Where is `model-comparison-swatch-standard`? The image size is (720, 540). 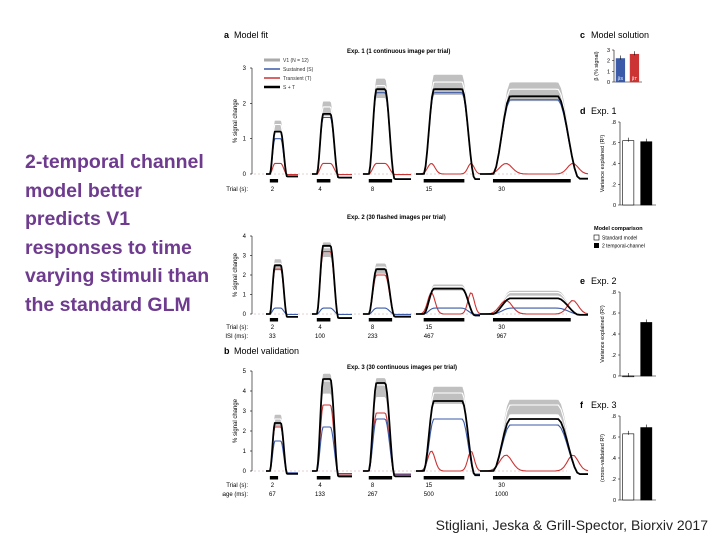 model-comparison-swatch-standard is located at coordinates (596, 237).